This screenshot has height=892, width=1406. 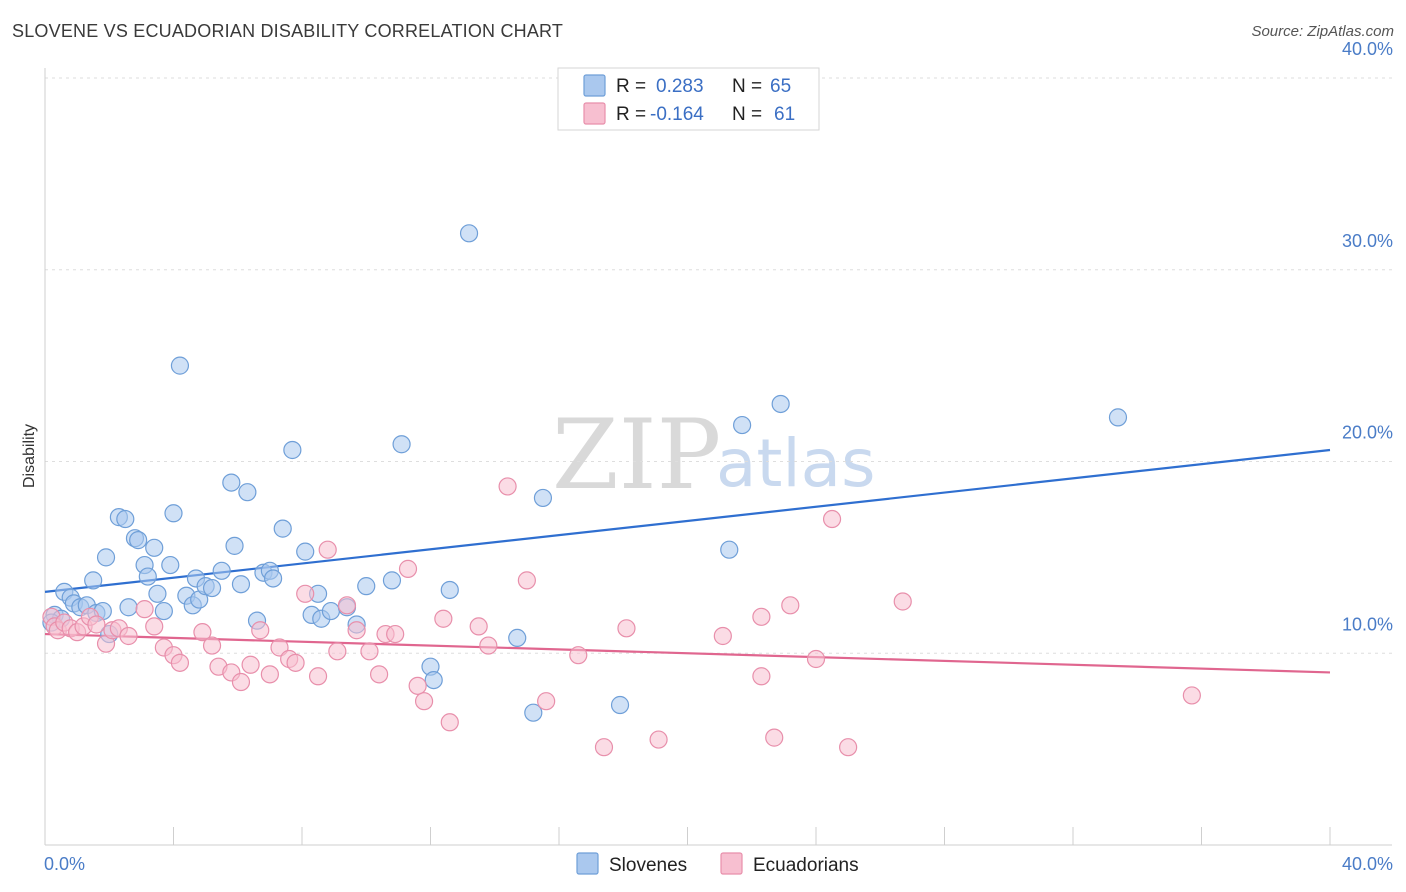 I want to click on x-tick-label: 40.0%, so click(x=1367, y=864).